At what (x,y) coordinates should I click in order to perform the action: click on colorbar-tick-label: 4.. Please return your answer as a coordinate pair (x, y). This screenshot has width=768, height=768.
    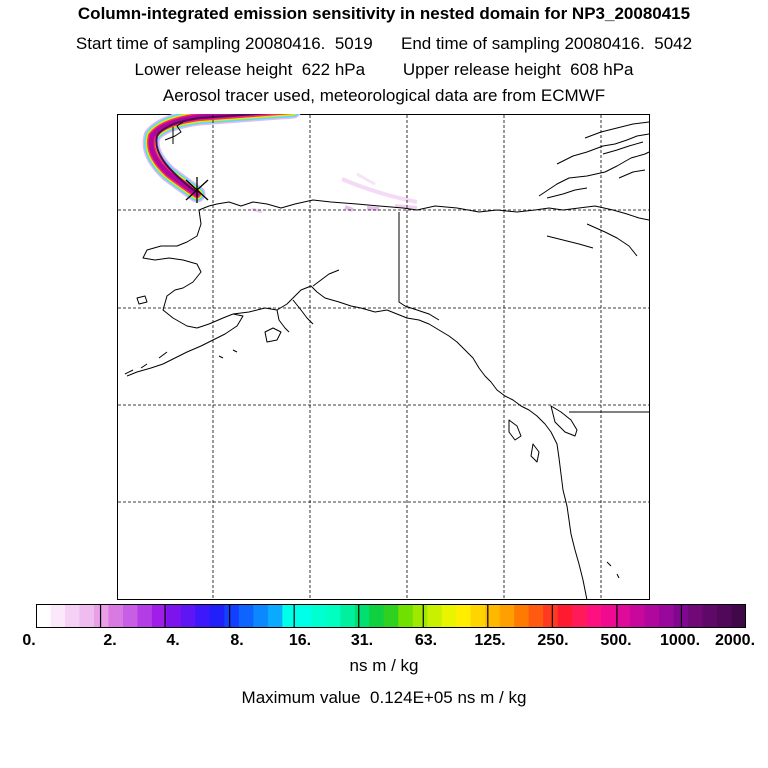
    Looking at the image, I should click on (173, 640).